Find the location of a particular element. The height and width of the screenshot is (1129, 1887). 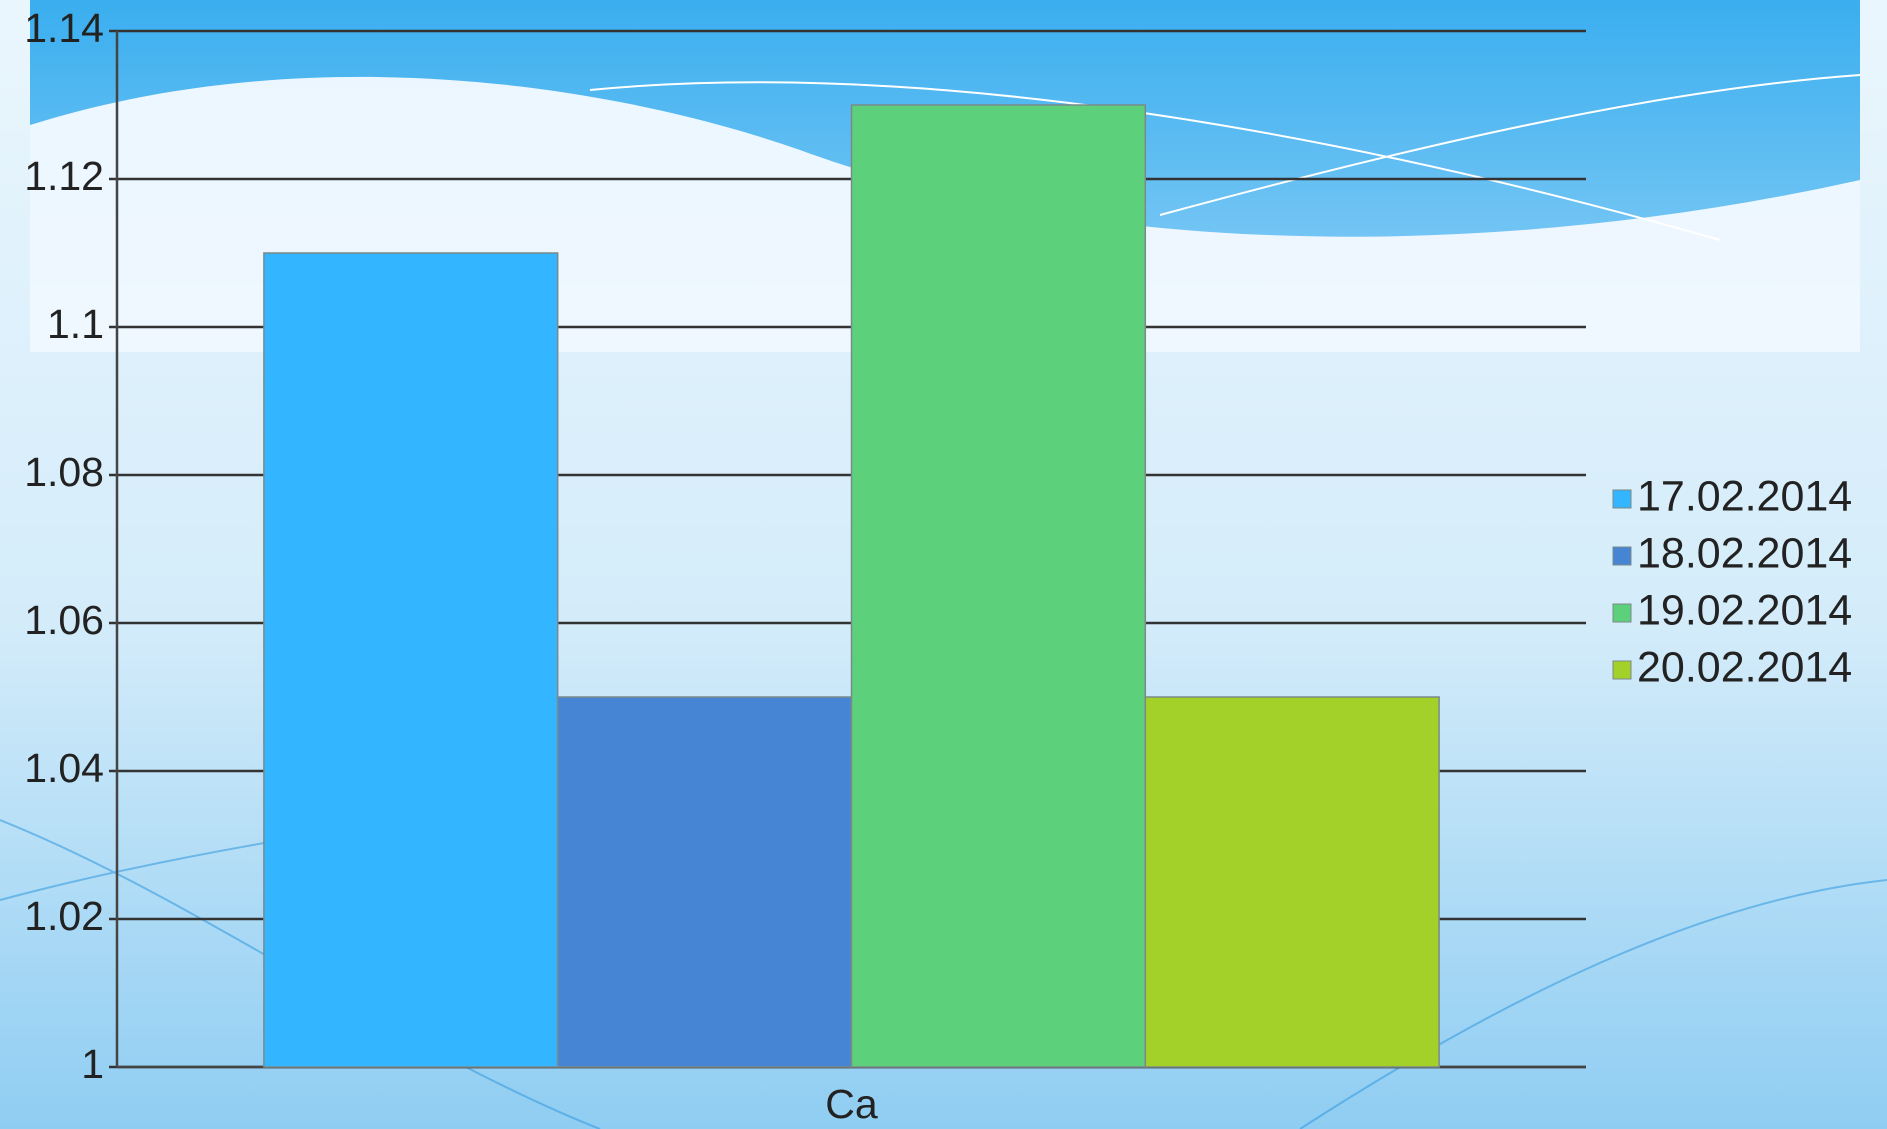

y-tick-label: 1.14 is located at coordinates (64, 28).